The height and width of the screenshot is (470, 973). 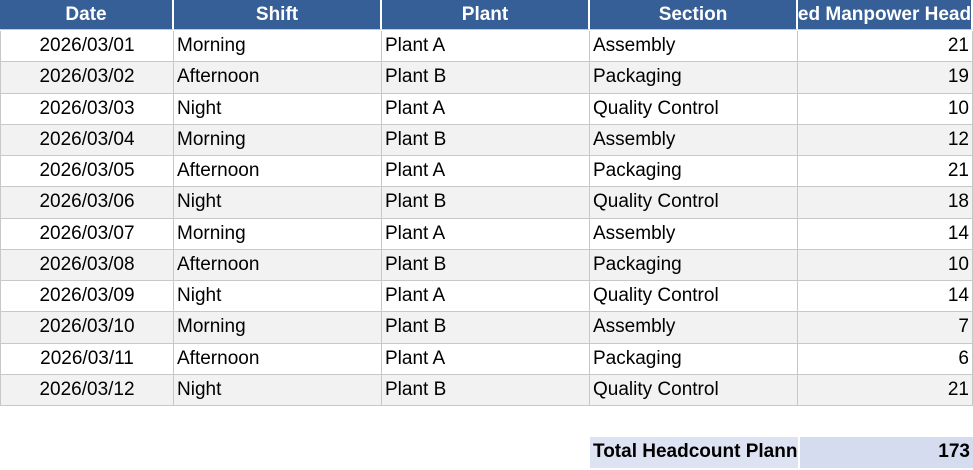 I want to click on table-cell: 2026/03/08, so click(x=87, y=265).